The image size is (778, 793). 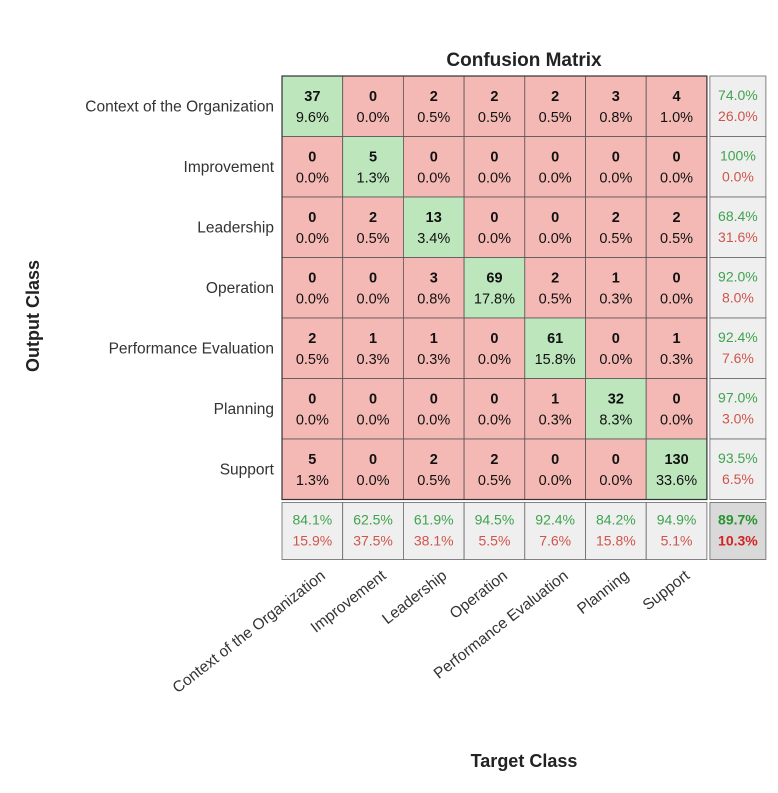 I want to click on cell-percentage: 0.8%, so click(x=615, y=118).